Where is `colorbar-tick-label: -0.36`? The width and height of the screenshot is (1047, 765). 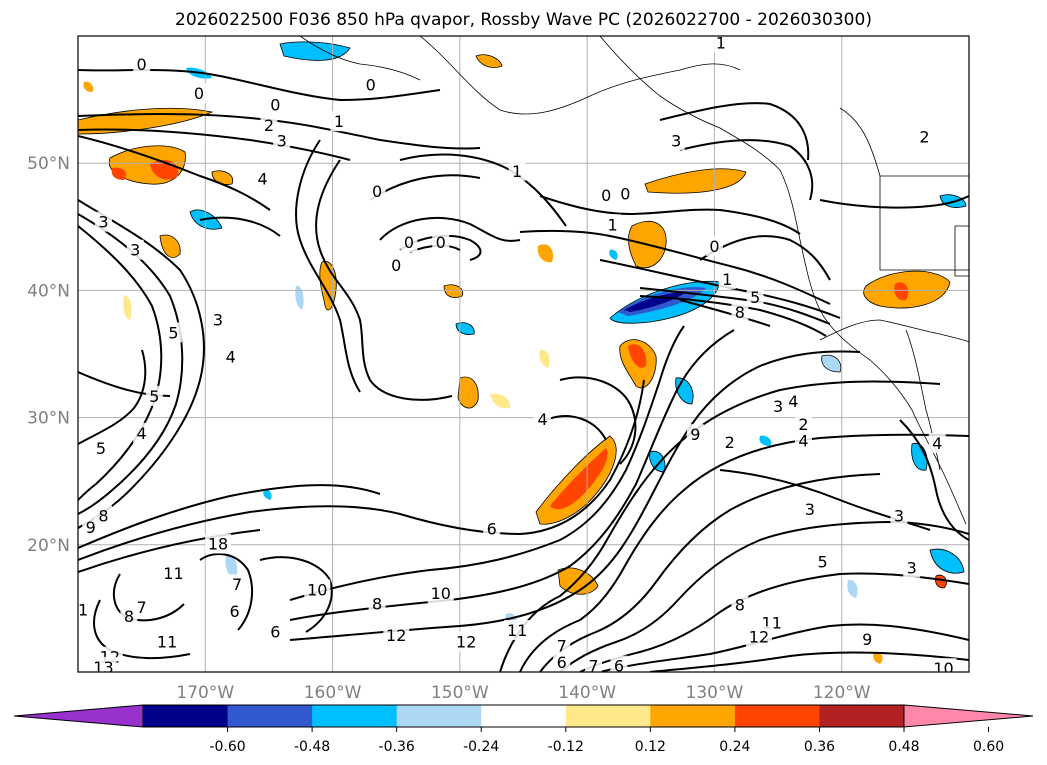 colorbar-tick-label: -0.36 is located at coordinates (397, 747).